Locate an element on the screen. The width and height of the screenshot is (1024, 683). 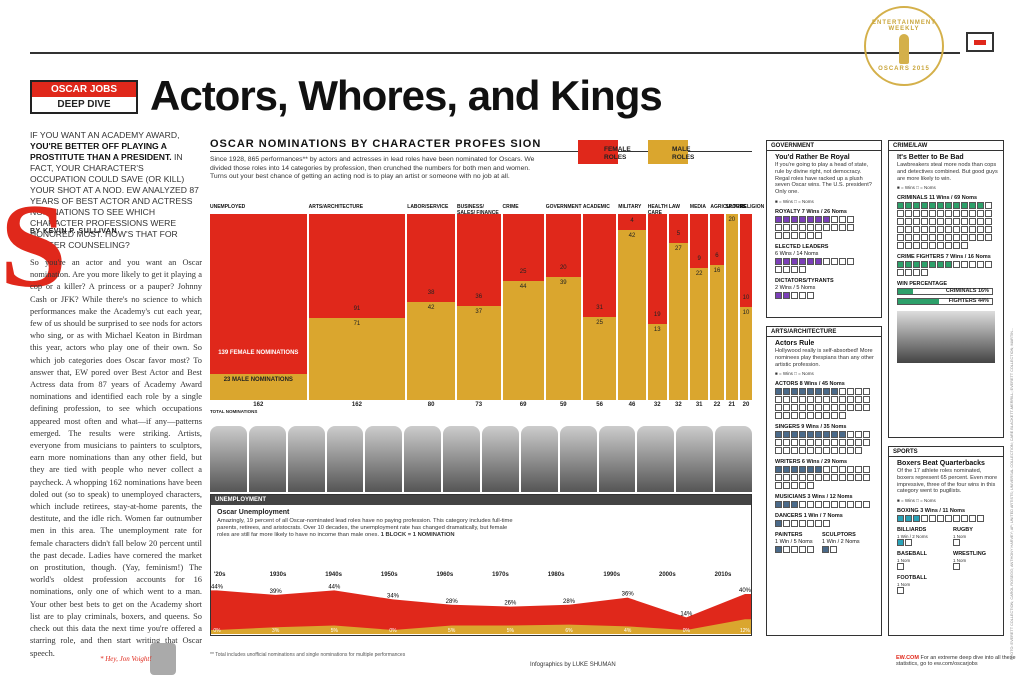
unemployment-title: Oscar Unemployment is located at coordinates (253, 512).